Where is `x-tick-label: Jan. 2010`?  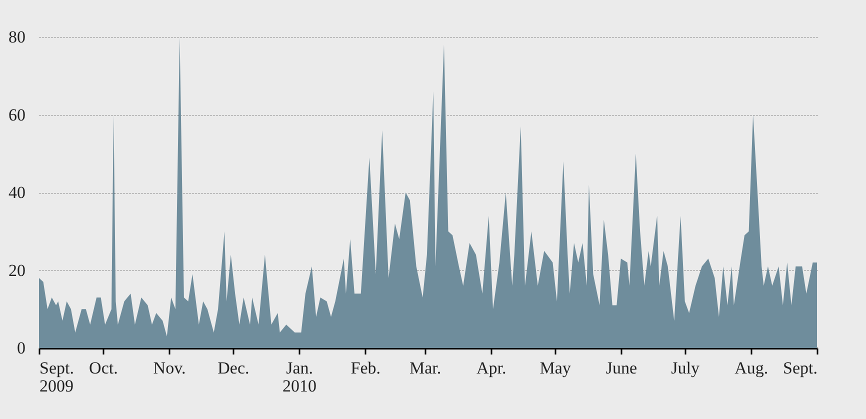
x-tick-label: Jan. 2010 is located at coordinates (299, 377).